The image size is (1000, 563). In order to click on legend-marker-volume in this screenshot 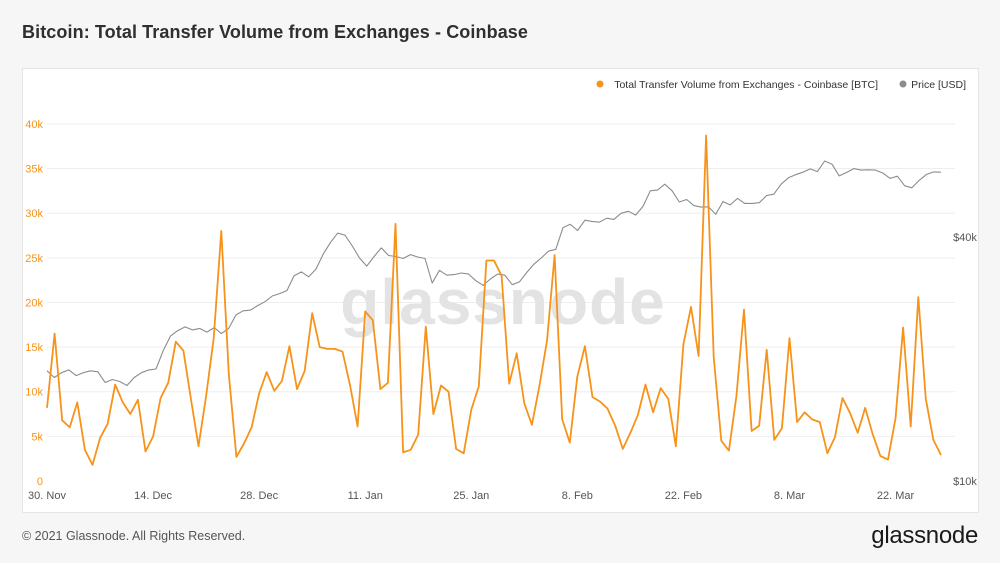, I will do `click(600, 84)`.